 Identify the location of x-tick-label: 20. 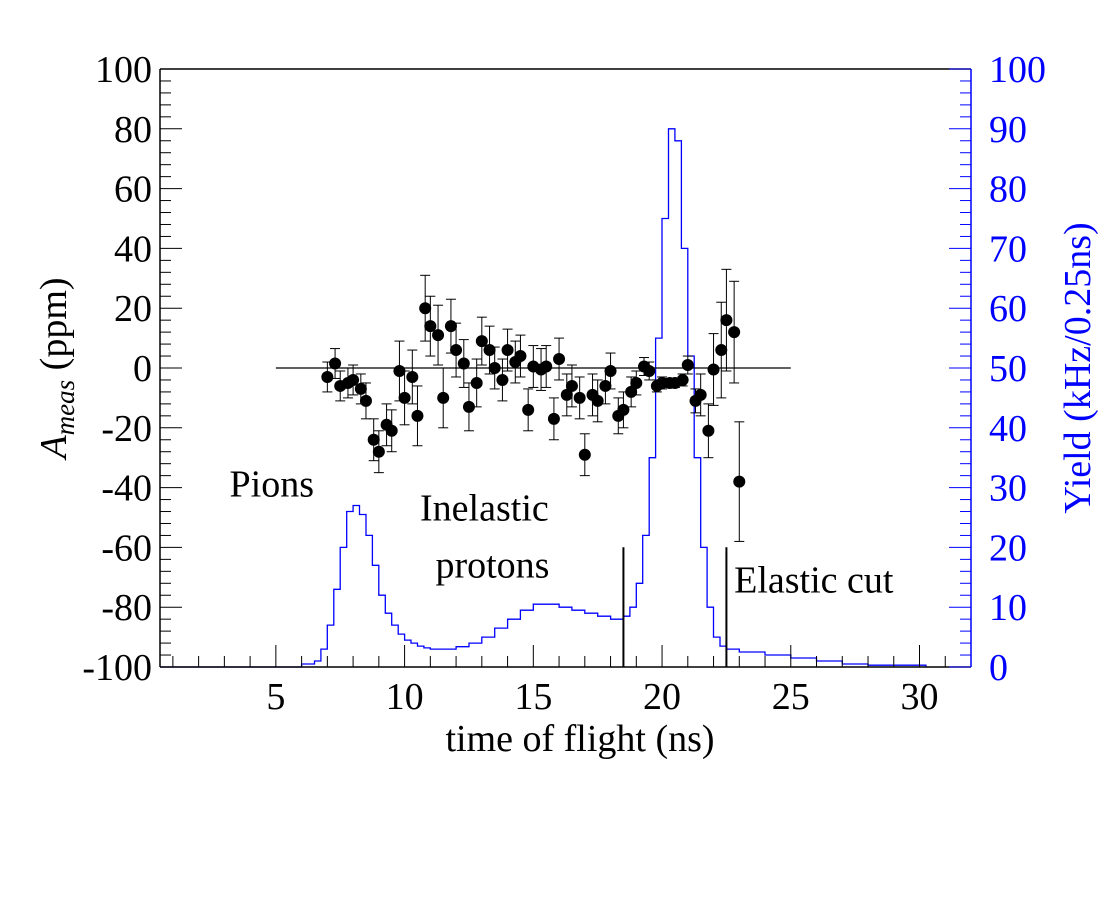
(662, 697).